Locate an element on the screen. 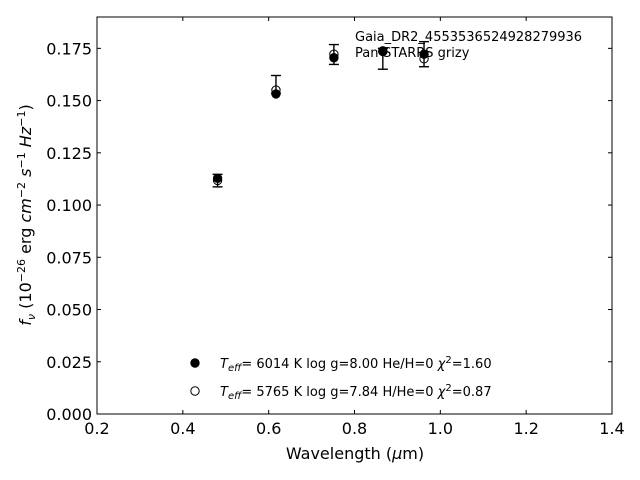 The width and height of the screenshot is (640, 480). x-tick-label: 0.8 is located at coordinates (354, 428).